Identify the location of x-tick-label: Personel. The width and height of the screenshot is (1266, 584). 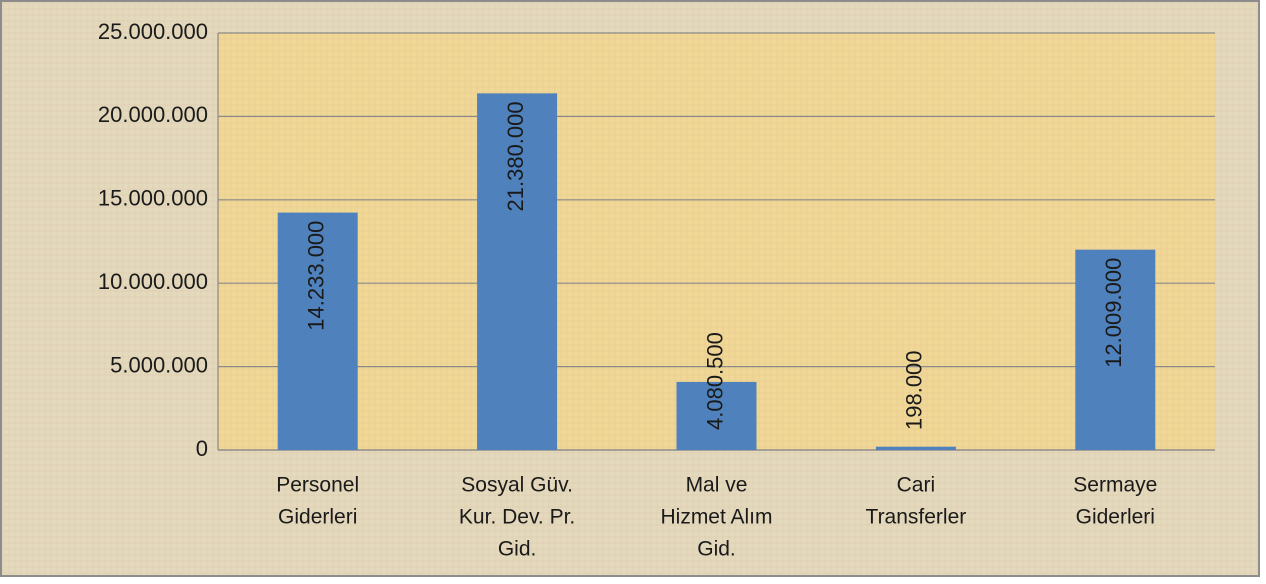
(317, 485).